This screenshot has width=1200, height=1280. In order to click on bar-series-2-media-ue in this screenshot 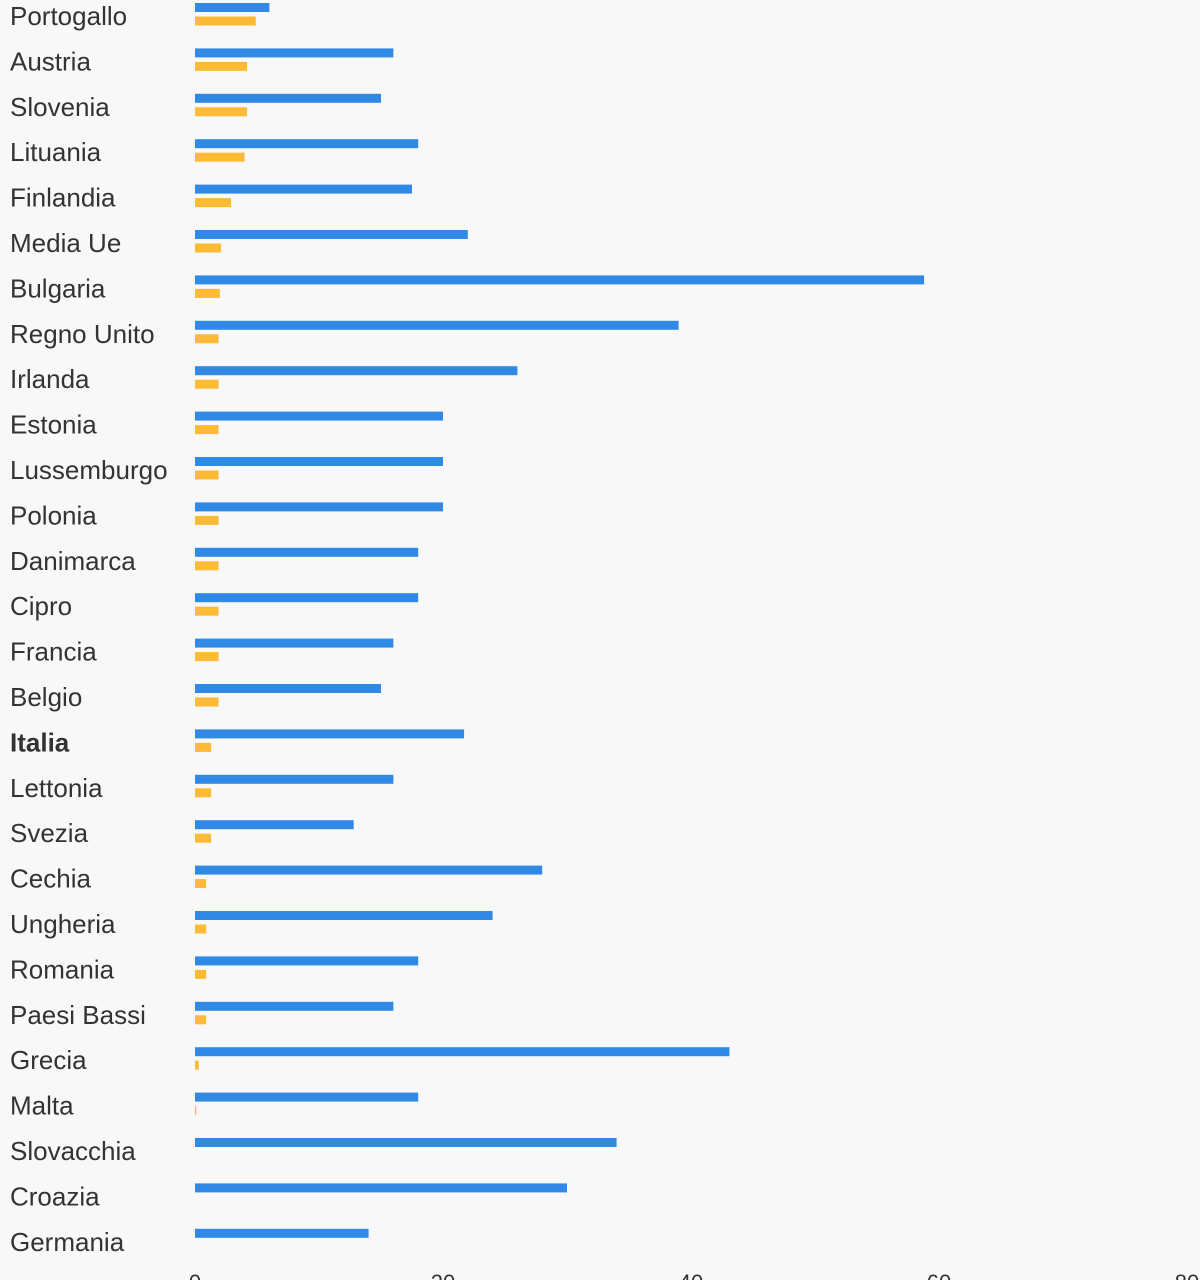, I will do `click(208, 248)`.